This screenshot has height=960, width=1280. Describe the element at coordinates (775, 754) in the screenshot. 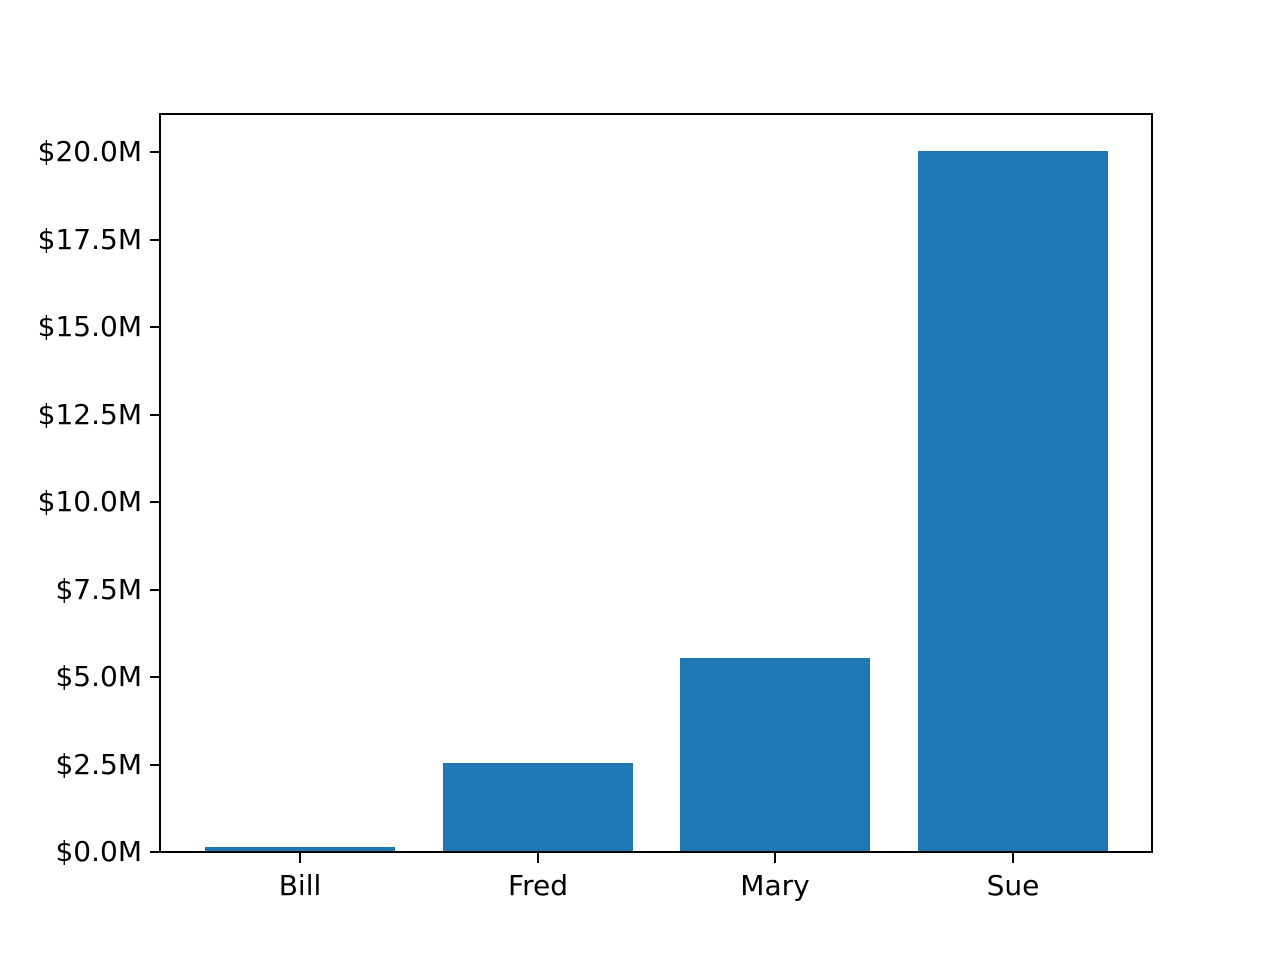

I see `bar-mary` at that location.